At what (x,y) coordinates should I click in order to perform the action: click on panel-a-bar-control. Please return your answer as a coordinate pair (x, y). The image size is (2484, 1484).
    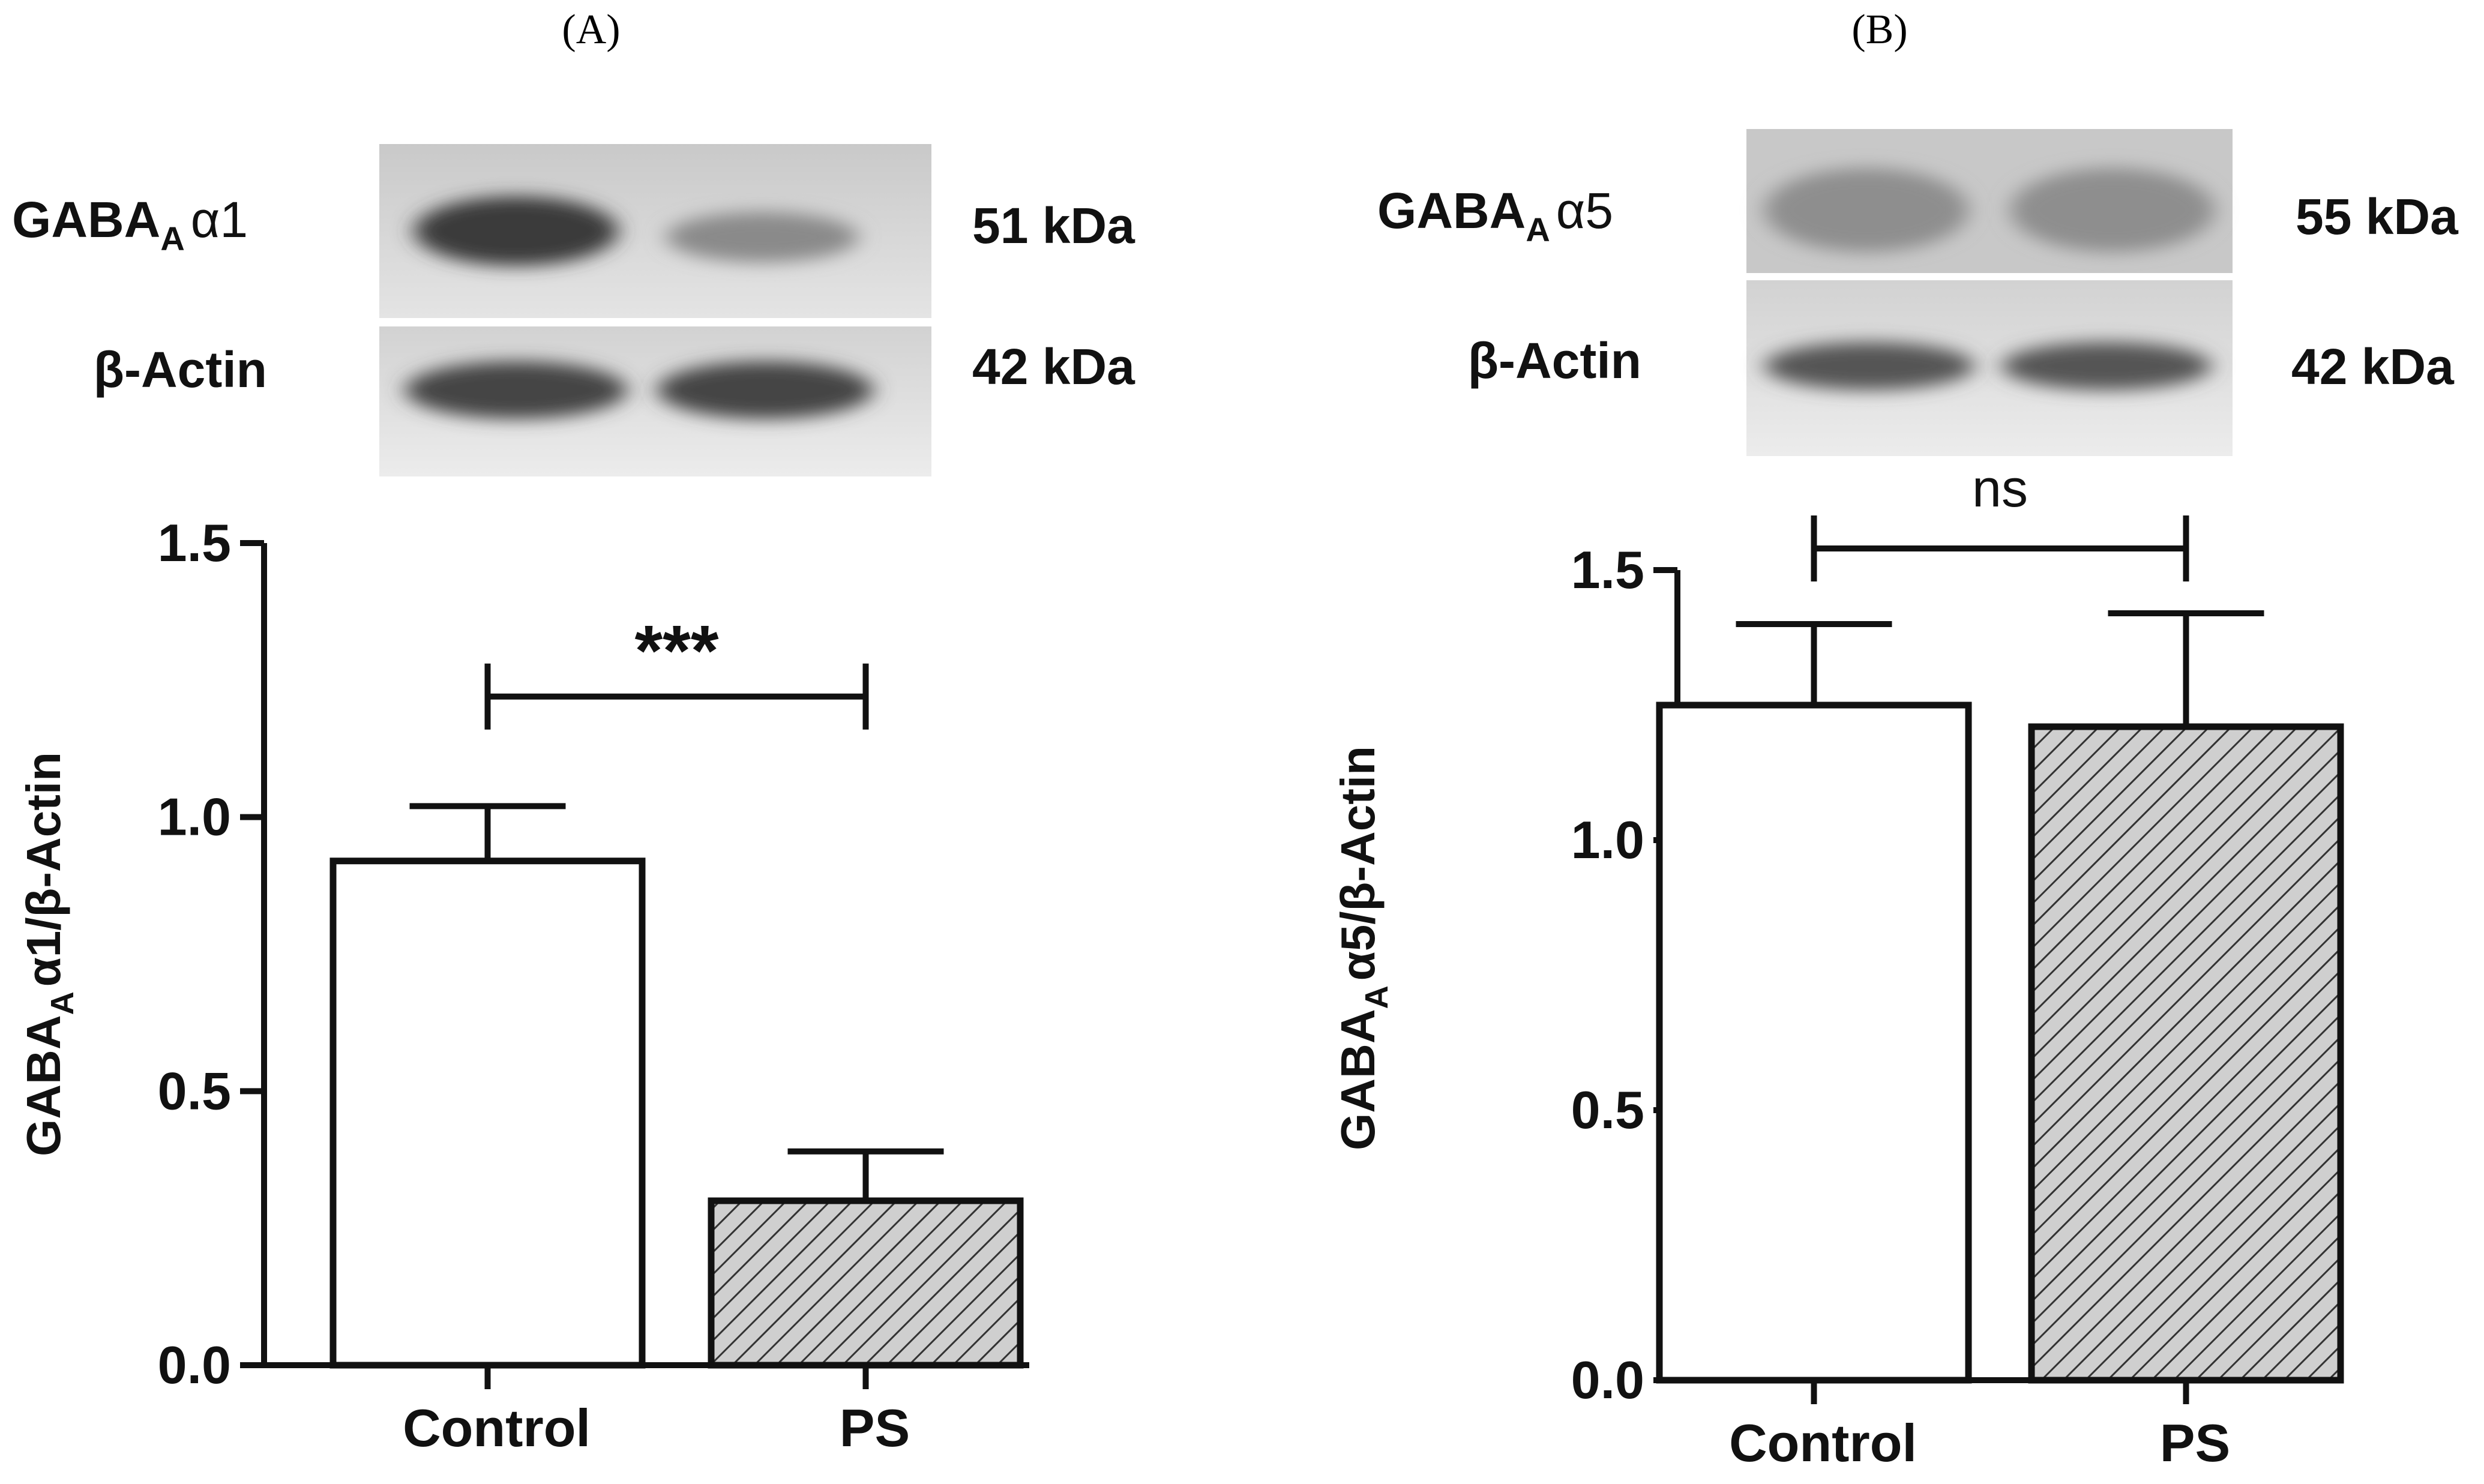
    Looking at the image, I should click on (487, 1113).